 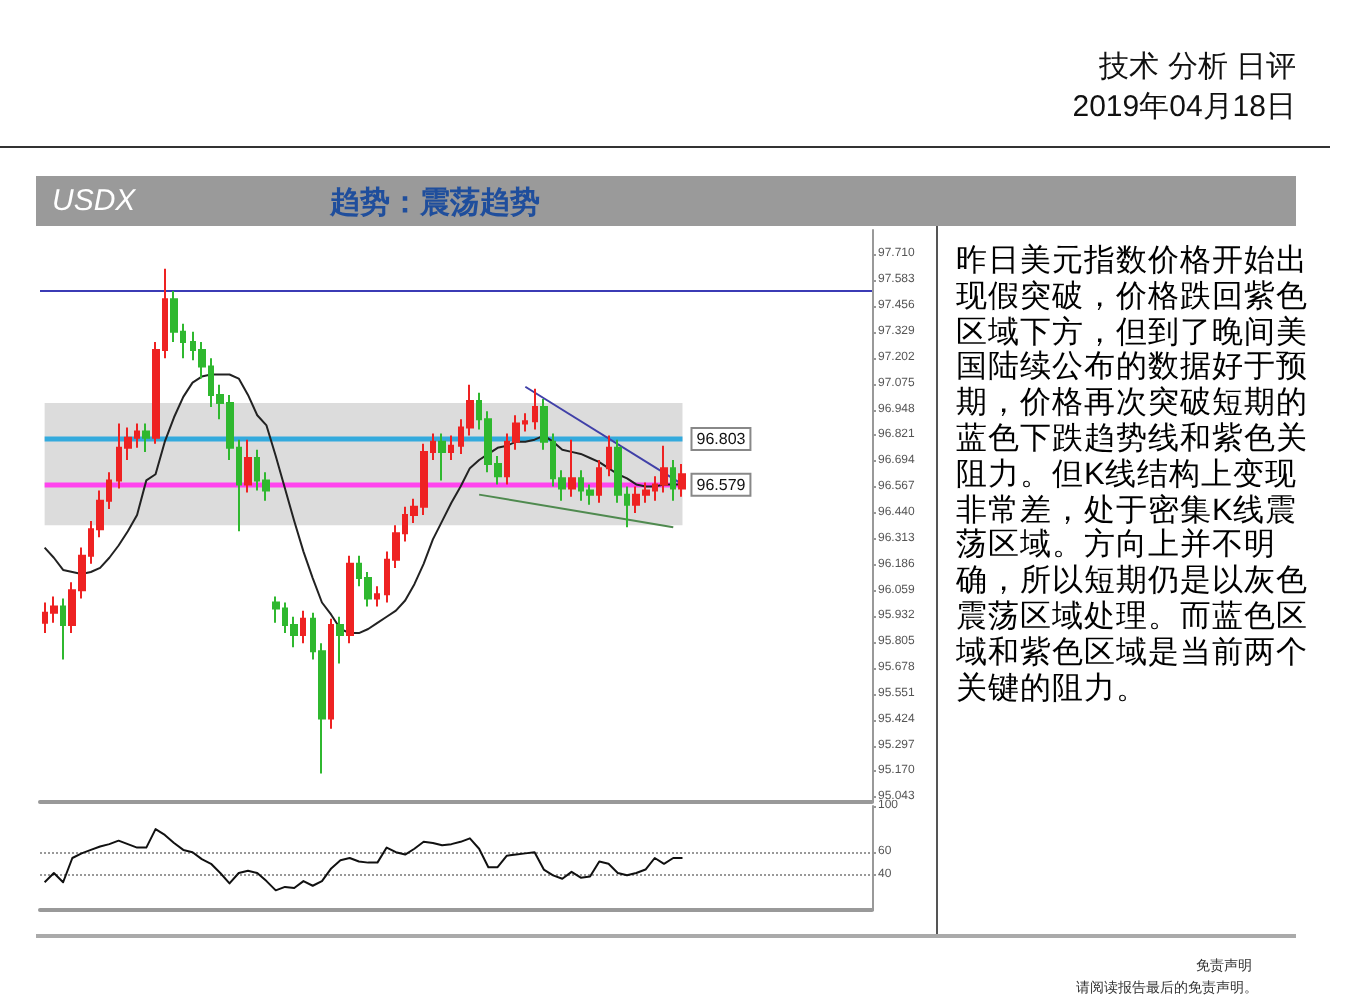 I want to click on text: 2019年04月18日, so click(x=1184, y=107).